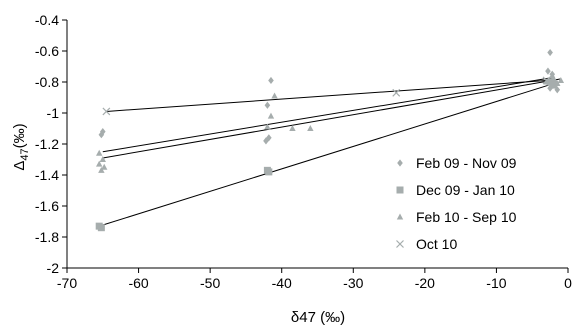 The height and width of the screenshot is (326, 573). Describe the element at coordinates (436, 244) in the screenshot. I see `legend-label-4: Oct 10` at that location.